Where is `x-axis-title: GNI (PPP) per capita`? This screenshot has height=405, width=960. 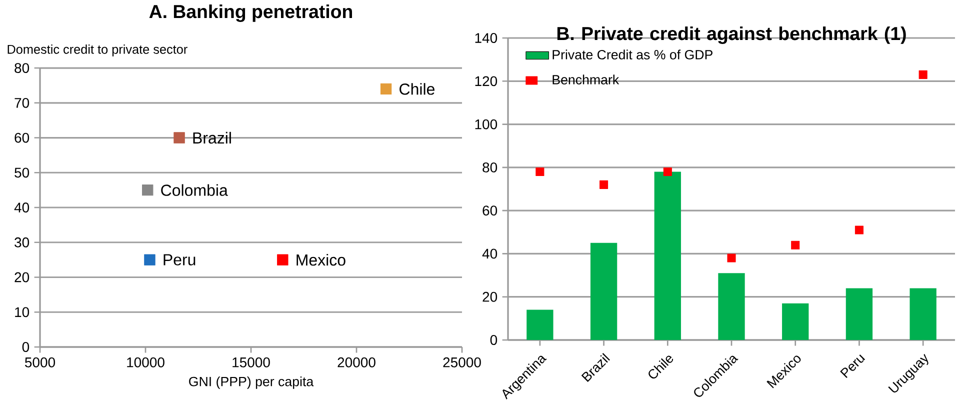
x-axis-title: GNI (PPP) per capita is located at coordinates (251, 382).